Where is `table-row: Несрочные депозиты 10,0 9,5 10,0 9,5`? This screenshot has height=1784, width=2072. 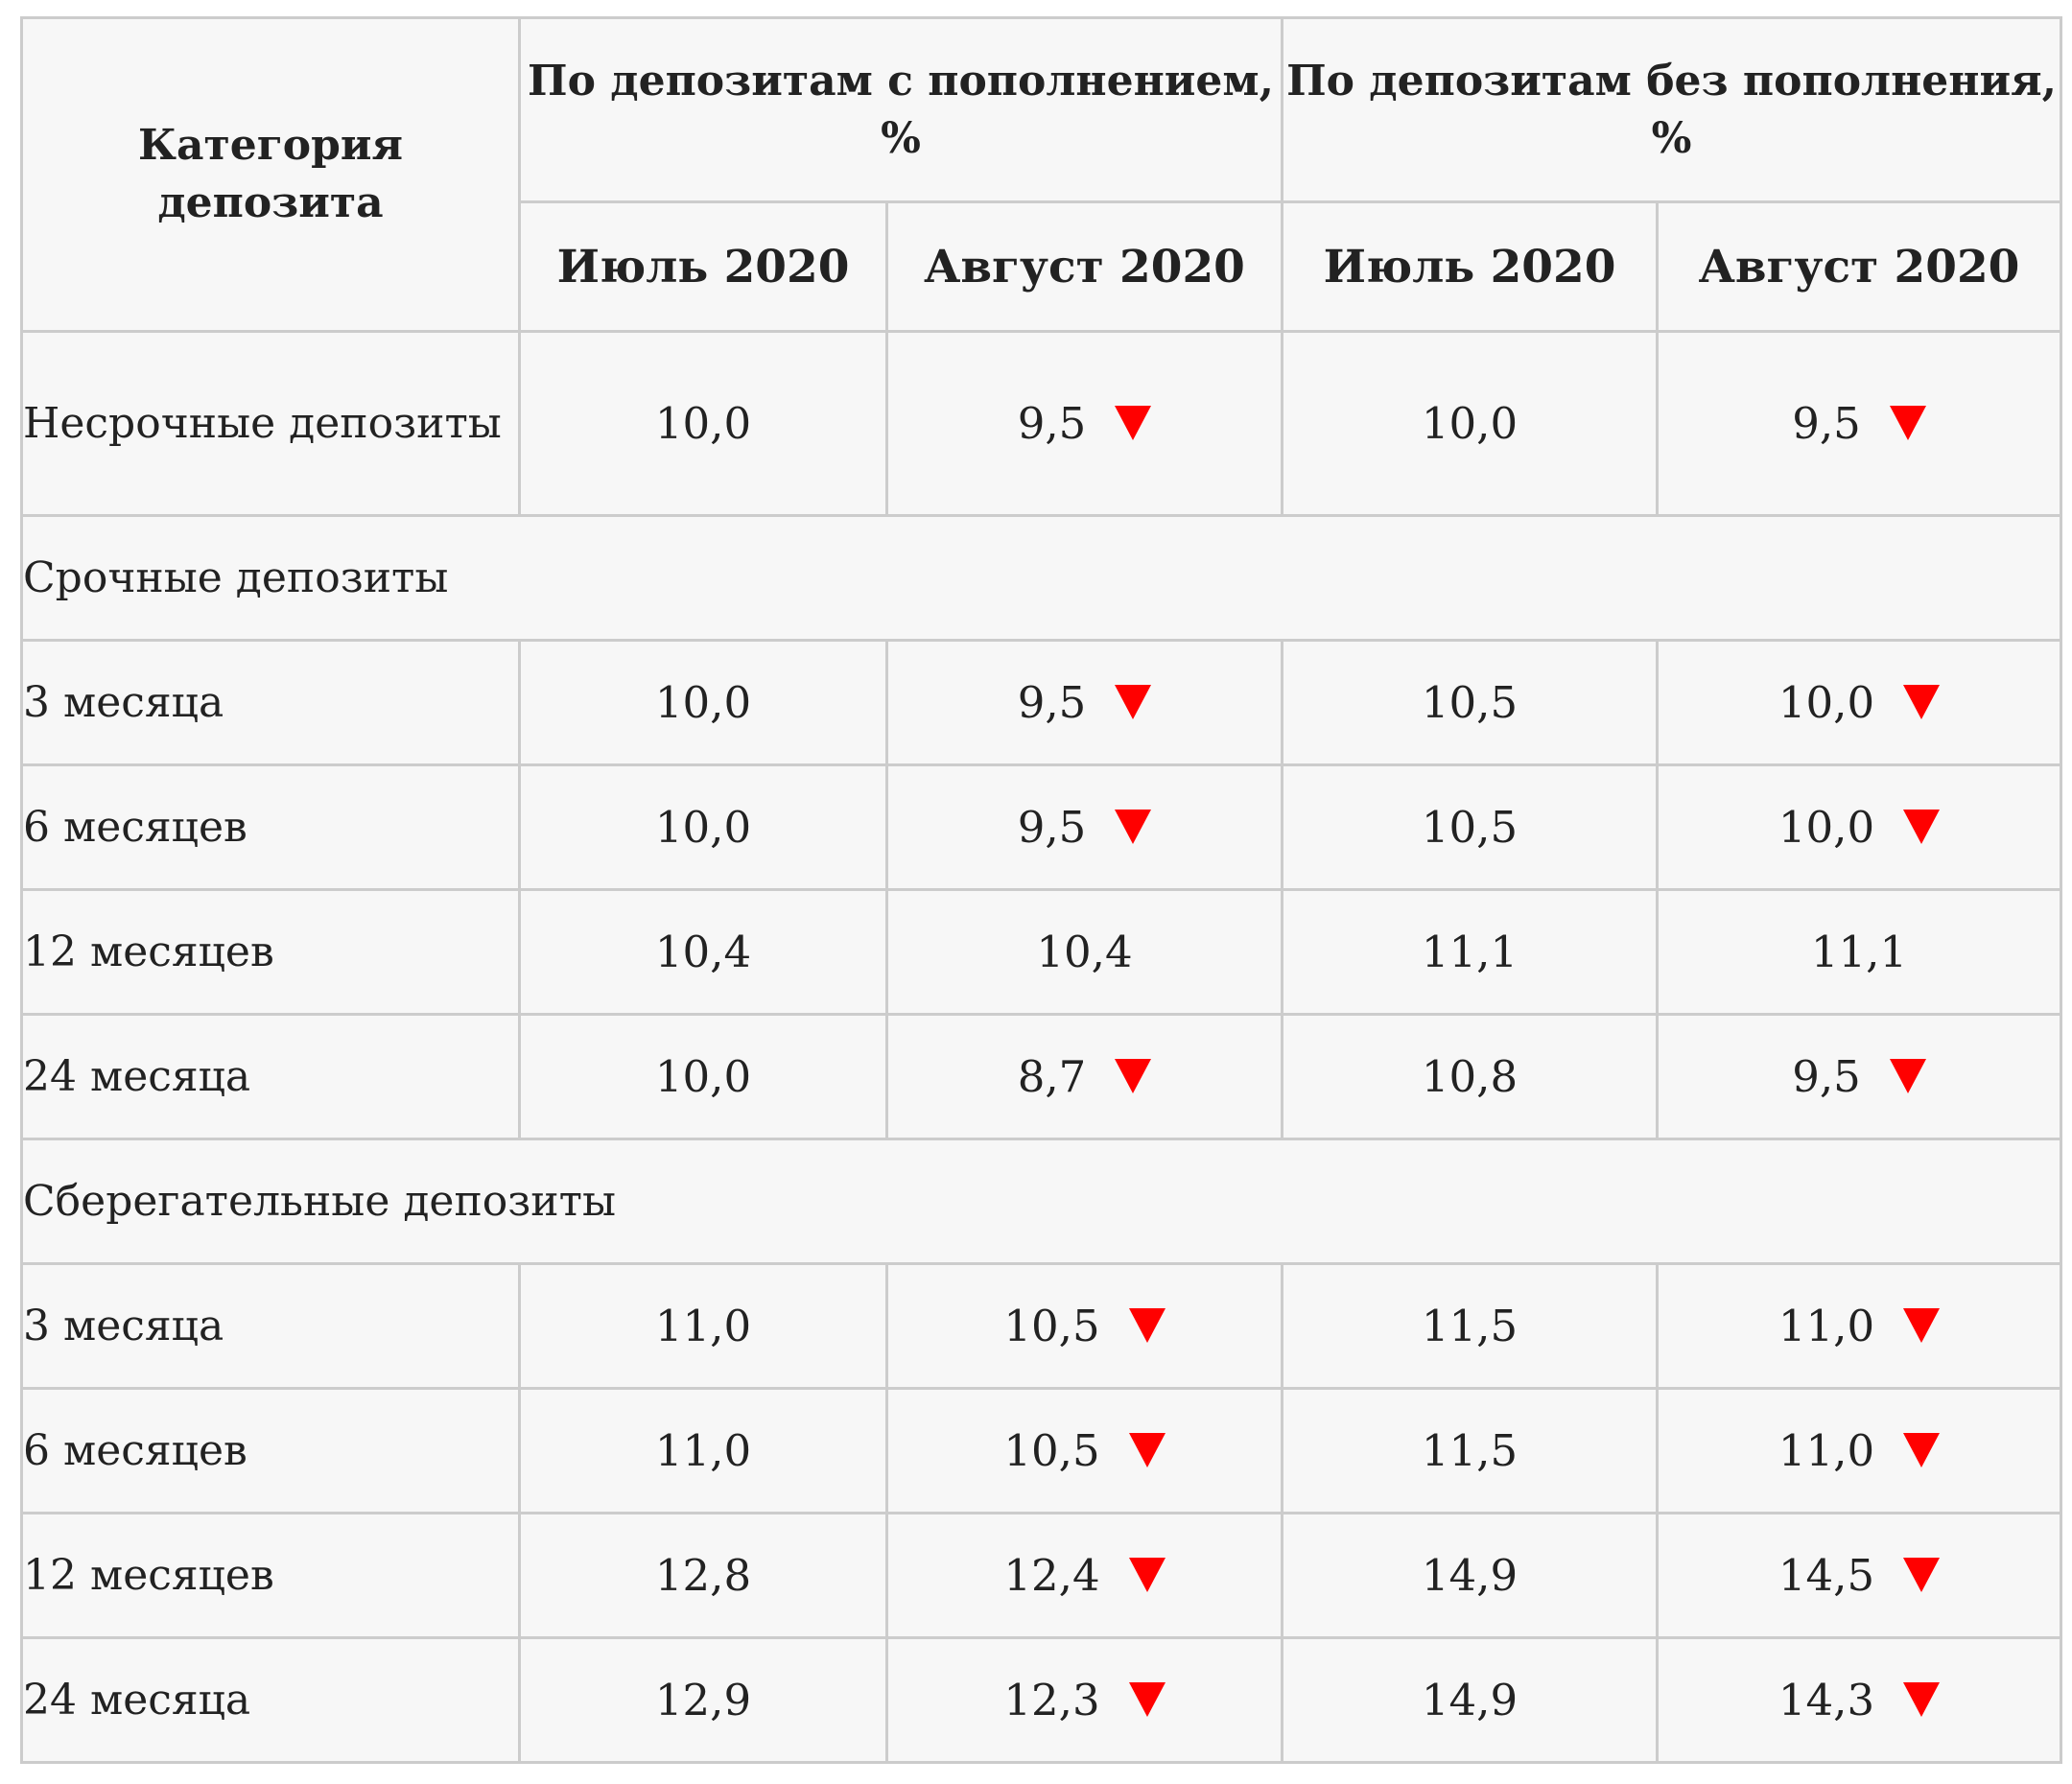
table-row: Несрочные депозиты 10,0 9,5 10,0 9,5 is located at coordinates (1041, 423).